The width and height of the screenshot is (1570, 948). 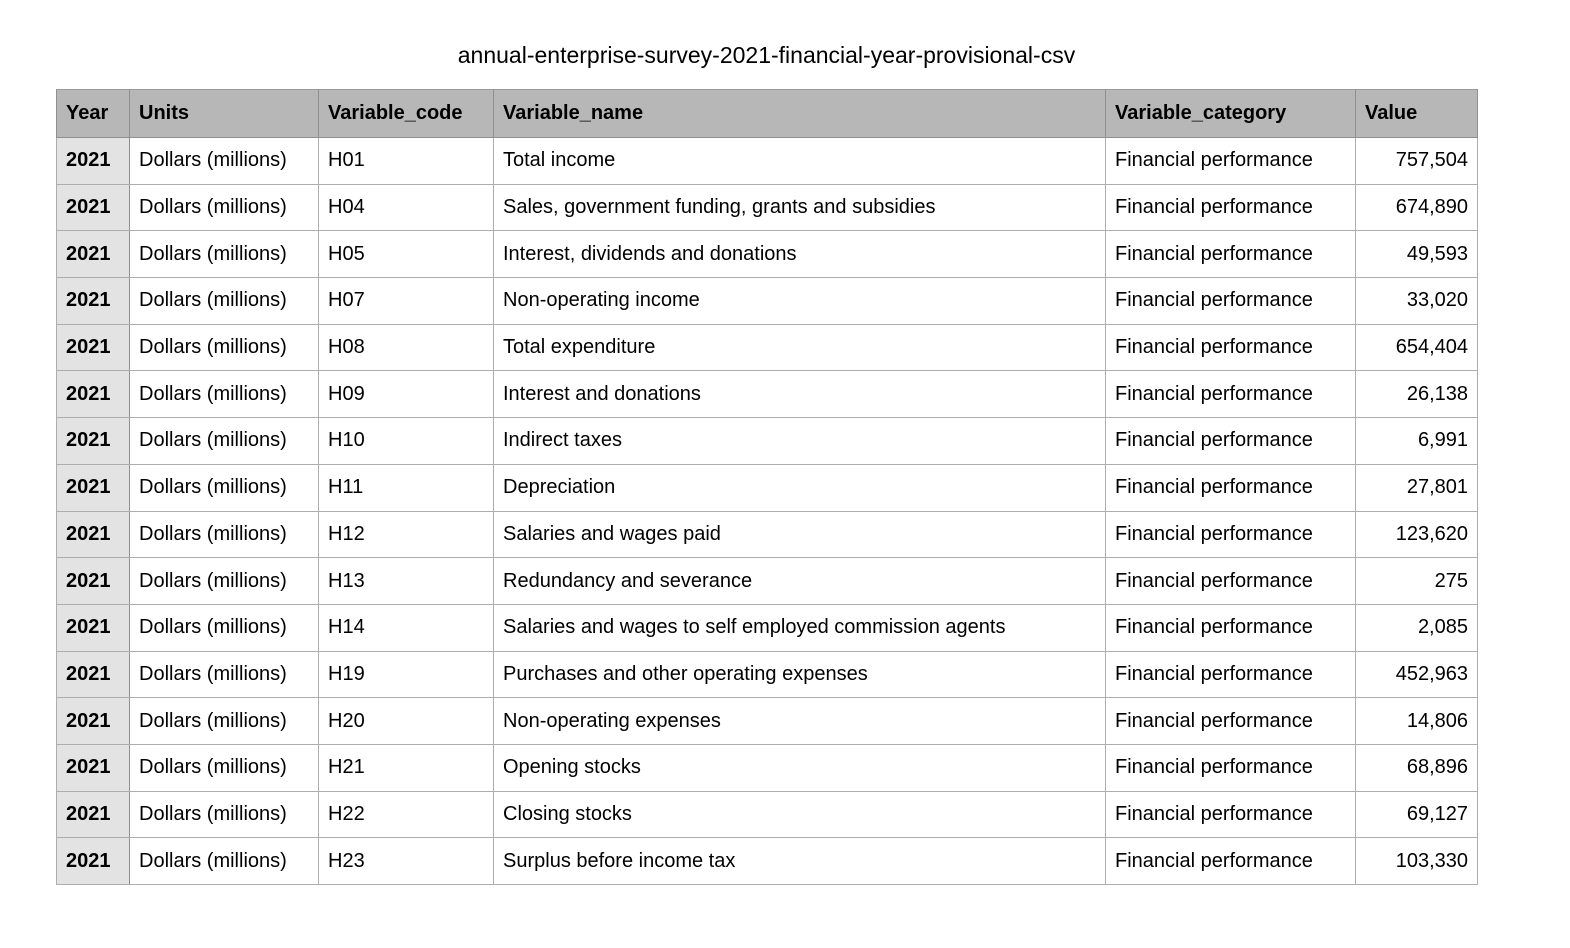 I want to click on cell-value: 33,020, so click(x=1416, y=301).